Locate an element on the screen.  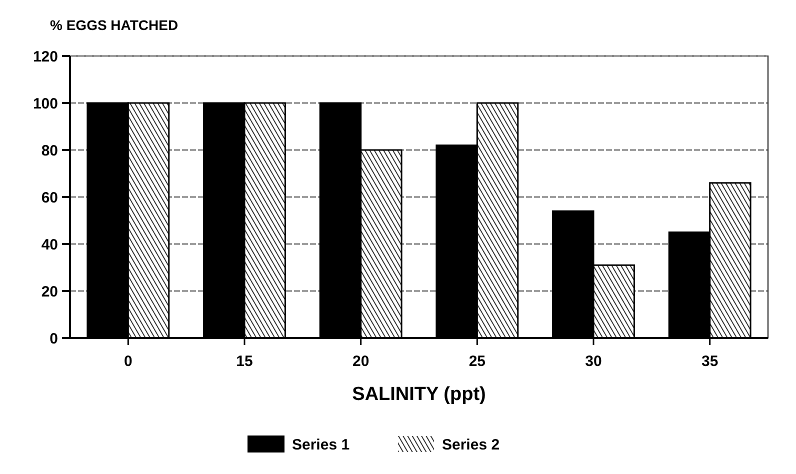
y-tick-label: 20 is located at coordinates (49, 291).